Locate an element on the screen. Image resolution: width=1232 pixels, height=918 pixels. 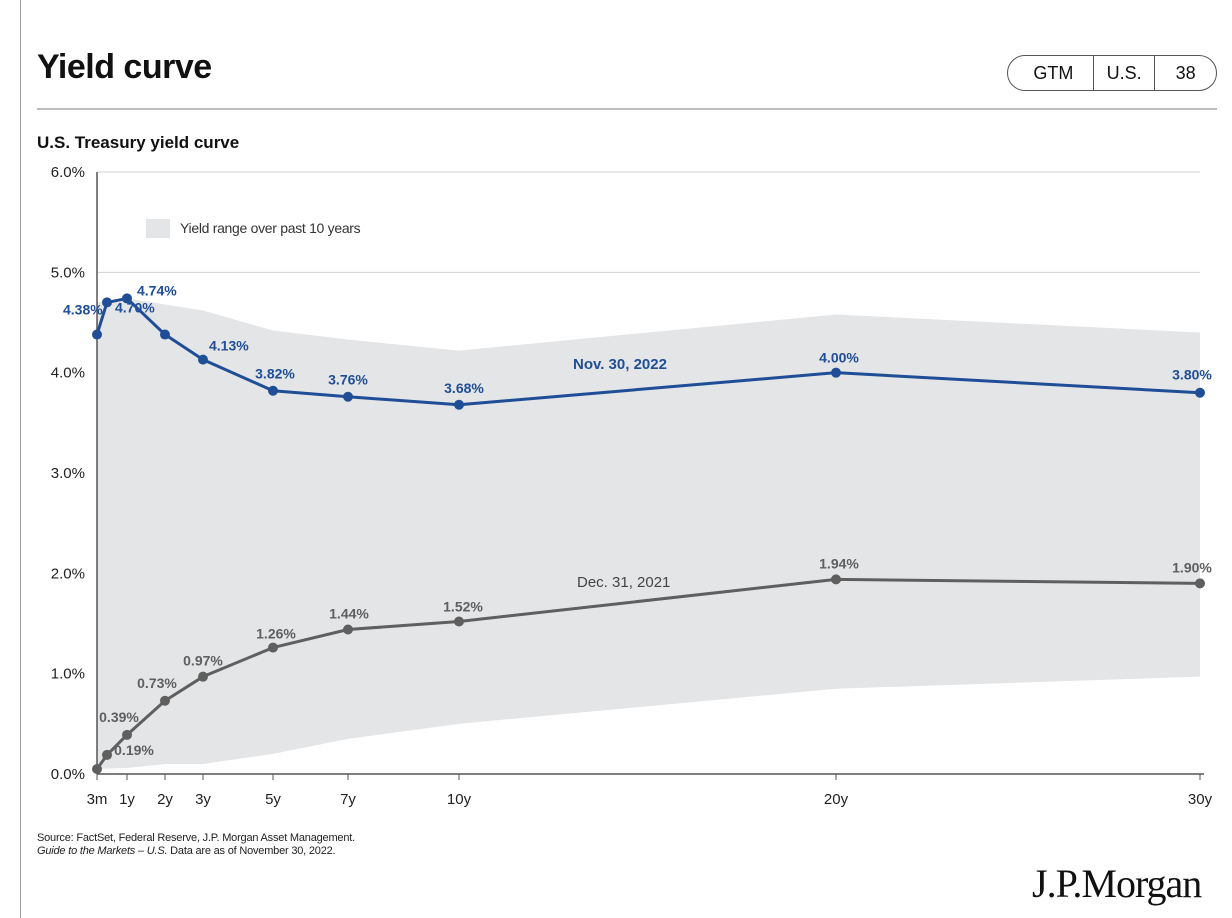
data-label: 1.26% is located at coordinates (276, 634).